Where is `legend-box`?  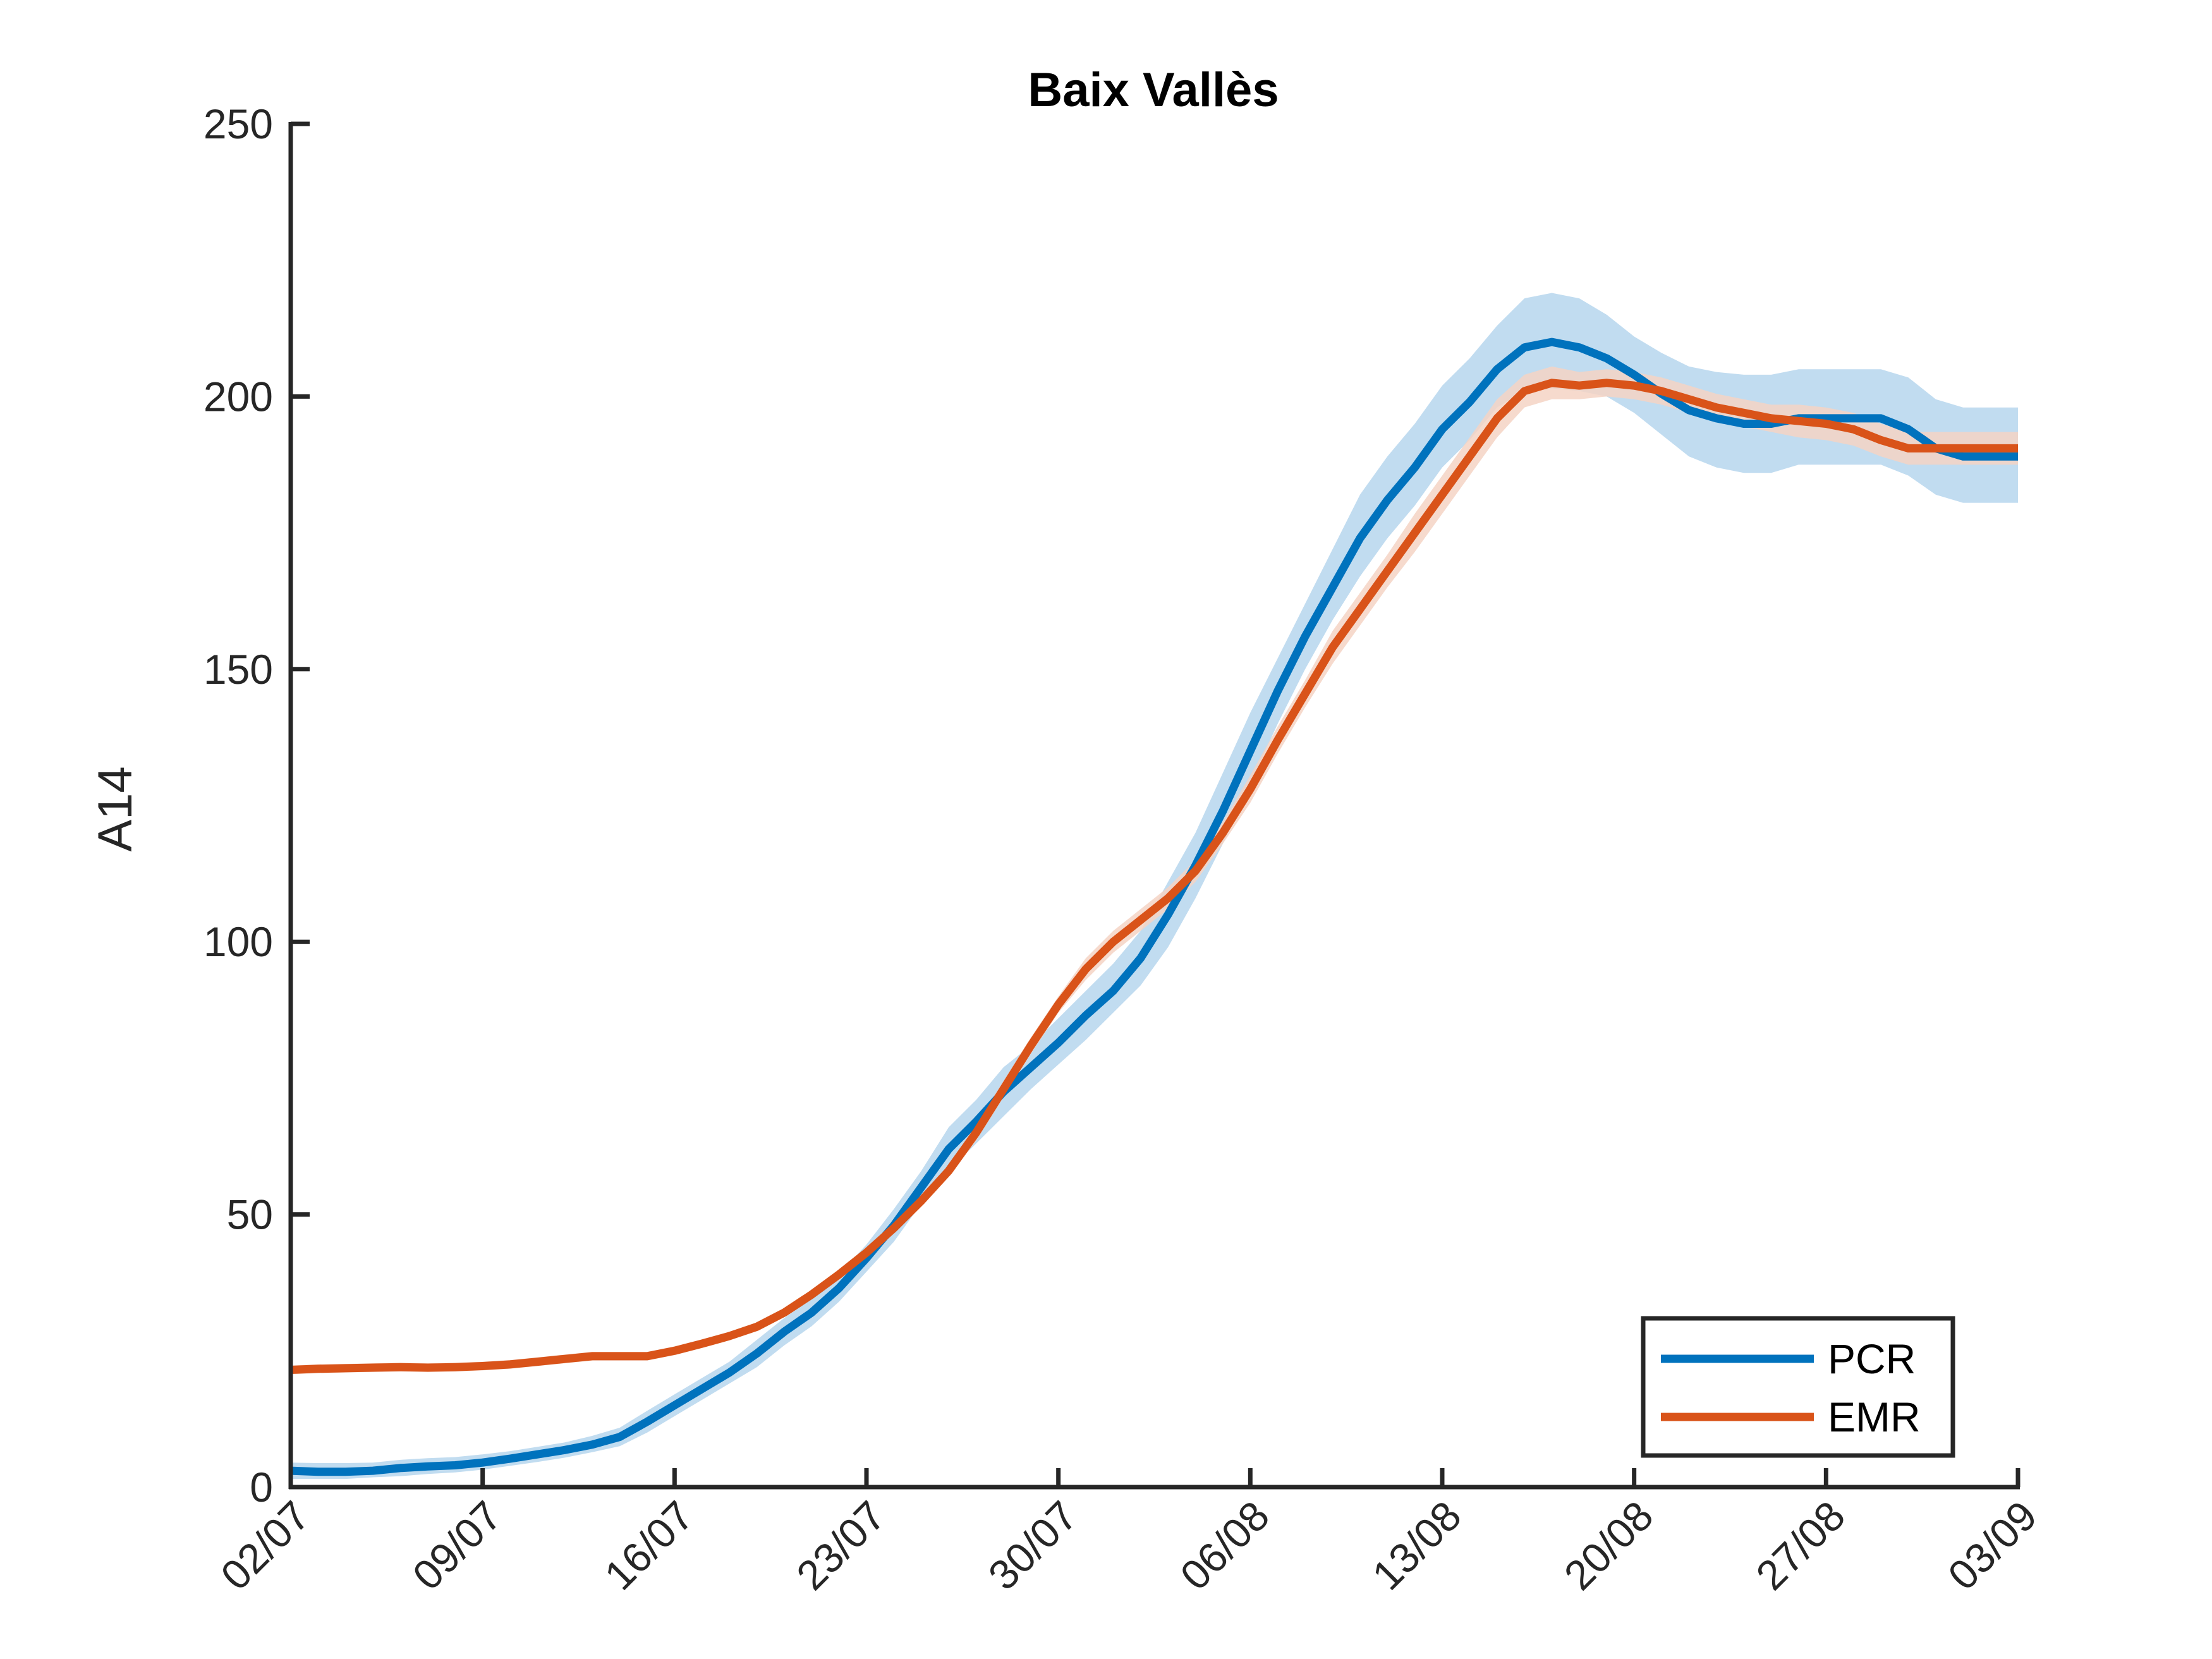 legend-box is located at coordinates (1798, 1387).